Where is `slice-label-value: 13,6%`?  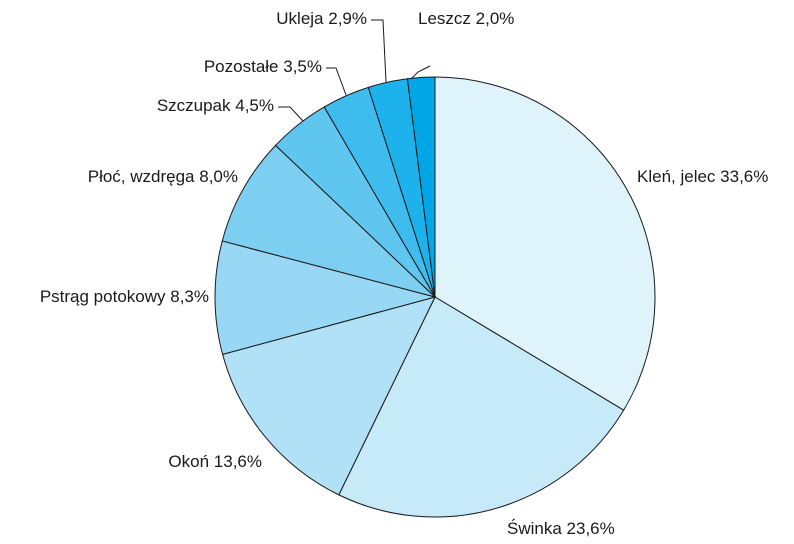 slice-label-value: 13,6% is located at coordinates (238, 461).